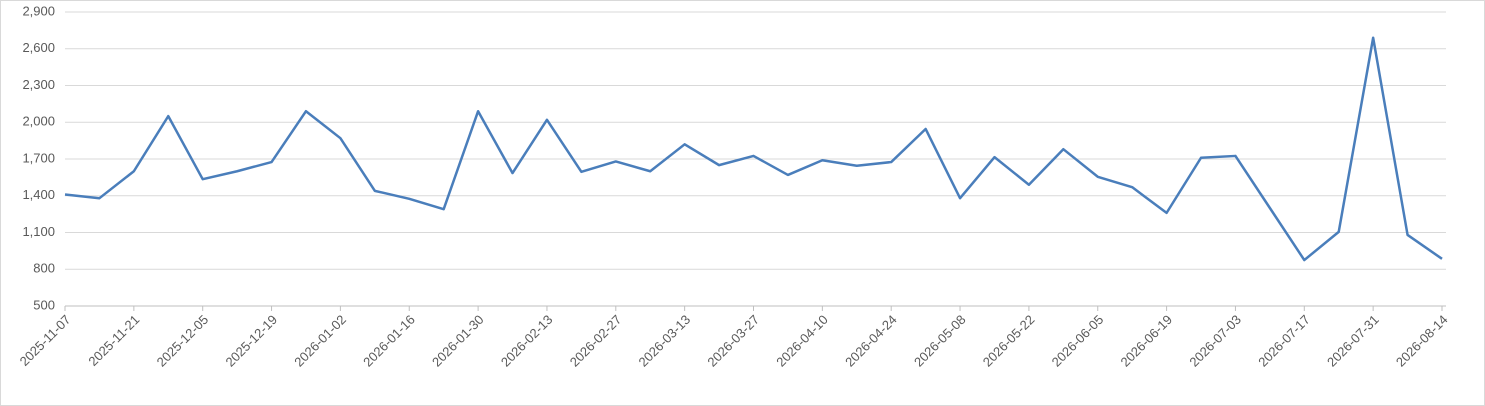  What do you see at coordinates (38, 194) in the screenshot?
I see `y-tick-label: 1,400` at bounding box center [38, 194].